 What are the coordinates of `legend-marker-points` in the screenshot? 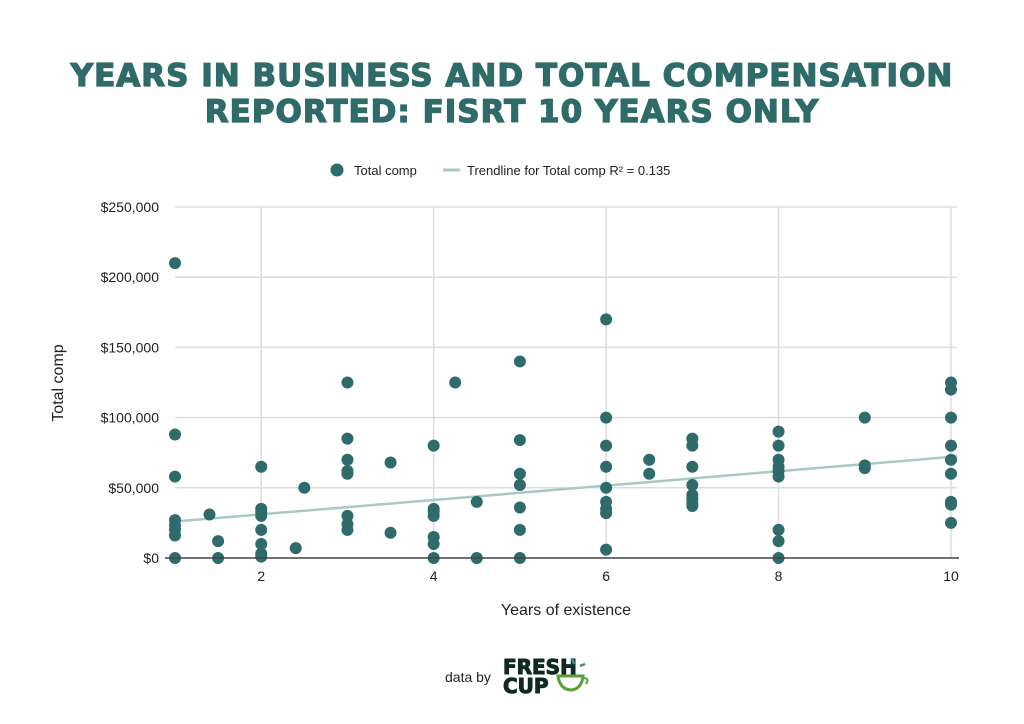 It's located at (337, 170).